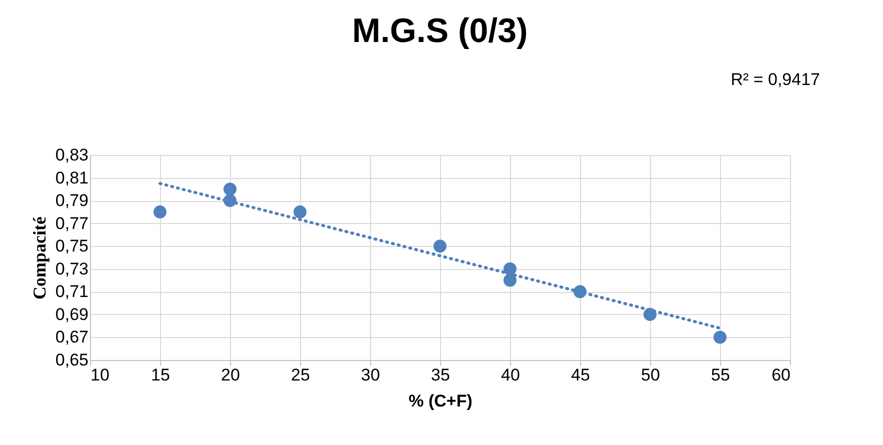  I want to click on y-tick-label: 0,75, so click(71, 246).